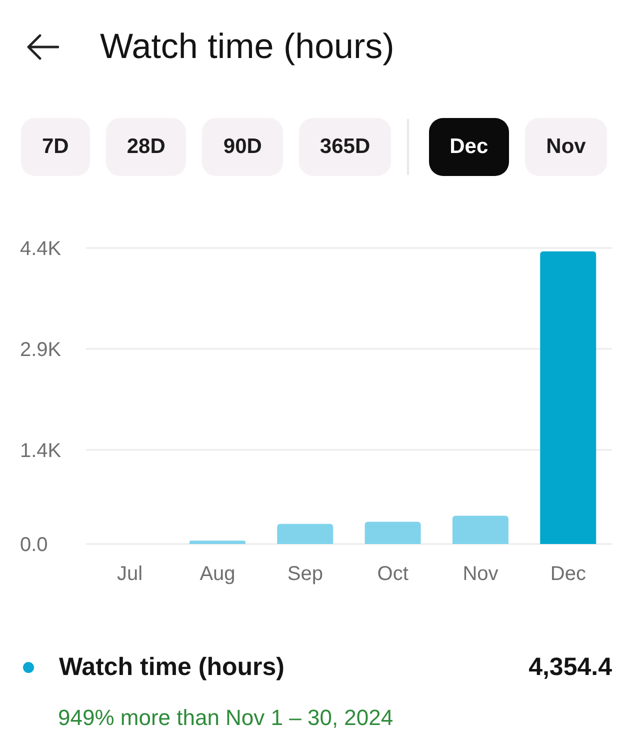  What do you see at coordinates (171, 667) in the screenshot?
I see `legend-label: Watch time (hours)` at bounding box center [171, 667].